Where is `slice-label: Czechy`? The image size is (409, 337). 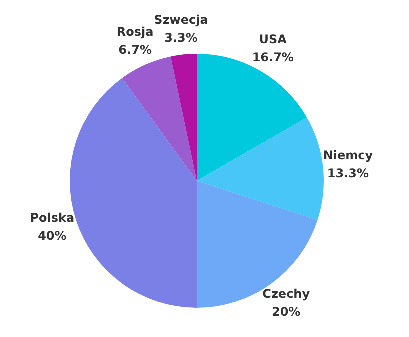 slice-label: Czechy is located at coordinates (286, 294).